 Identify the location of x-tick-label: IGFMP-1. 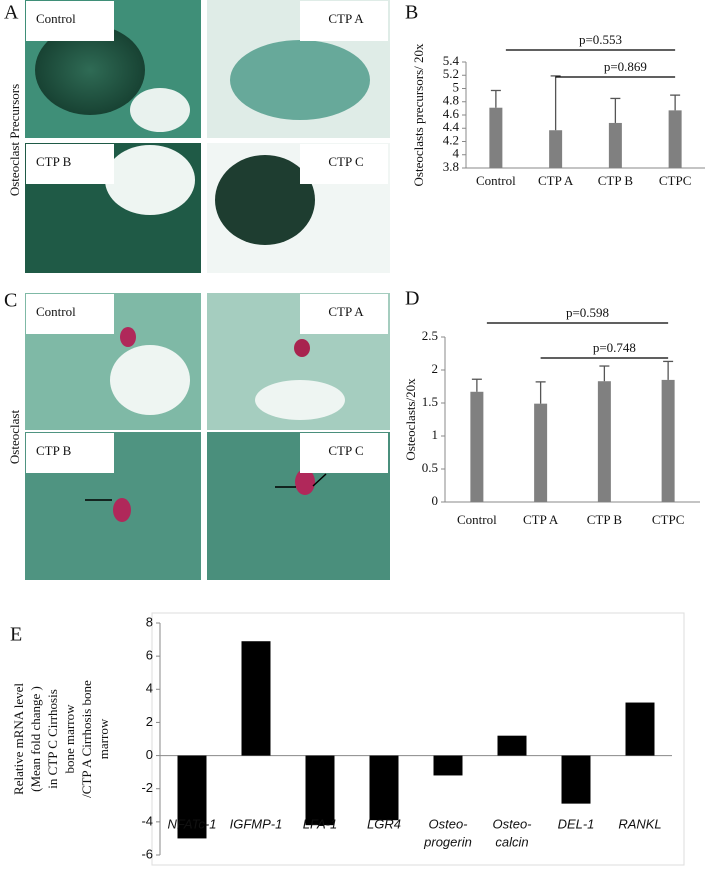
(256, 823).